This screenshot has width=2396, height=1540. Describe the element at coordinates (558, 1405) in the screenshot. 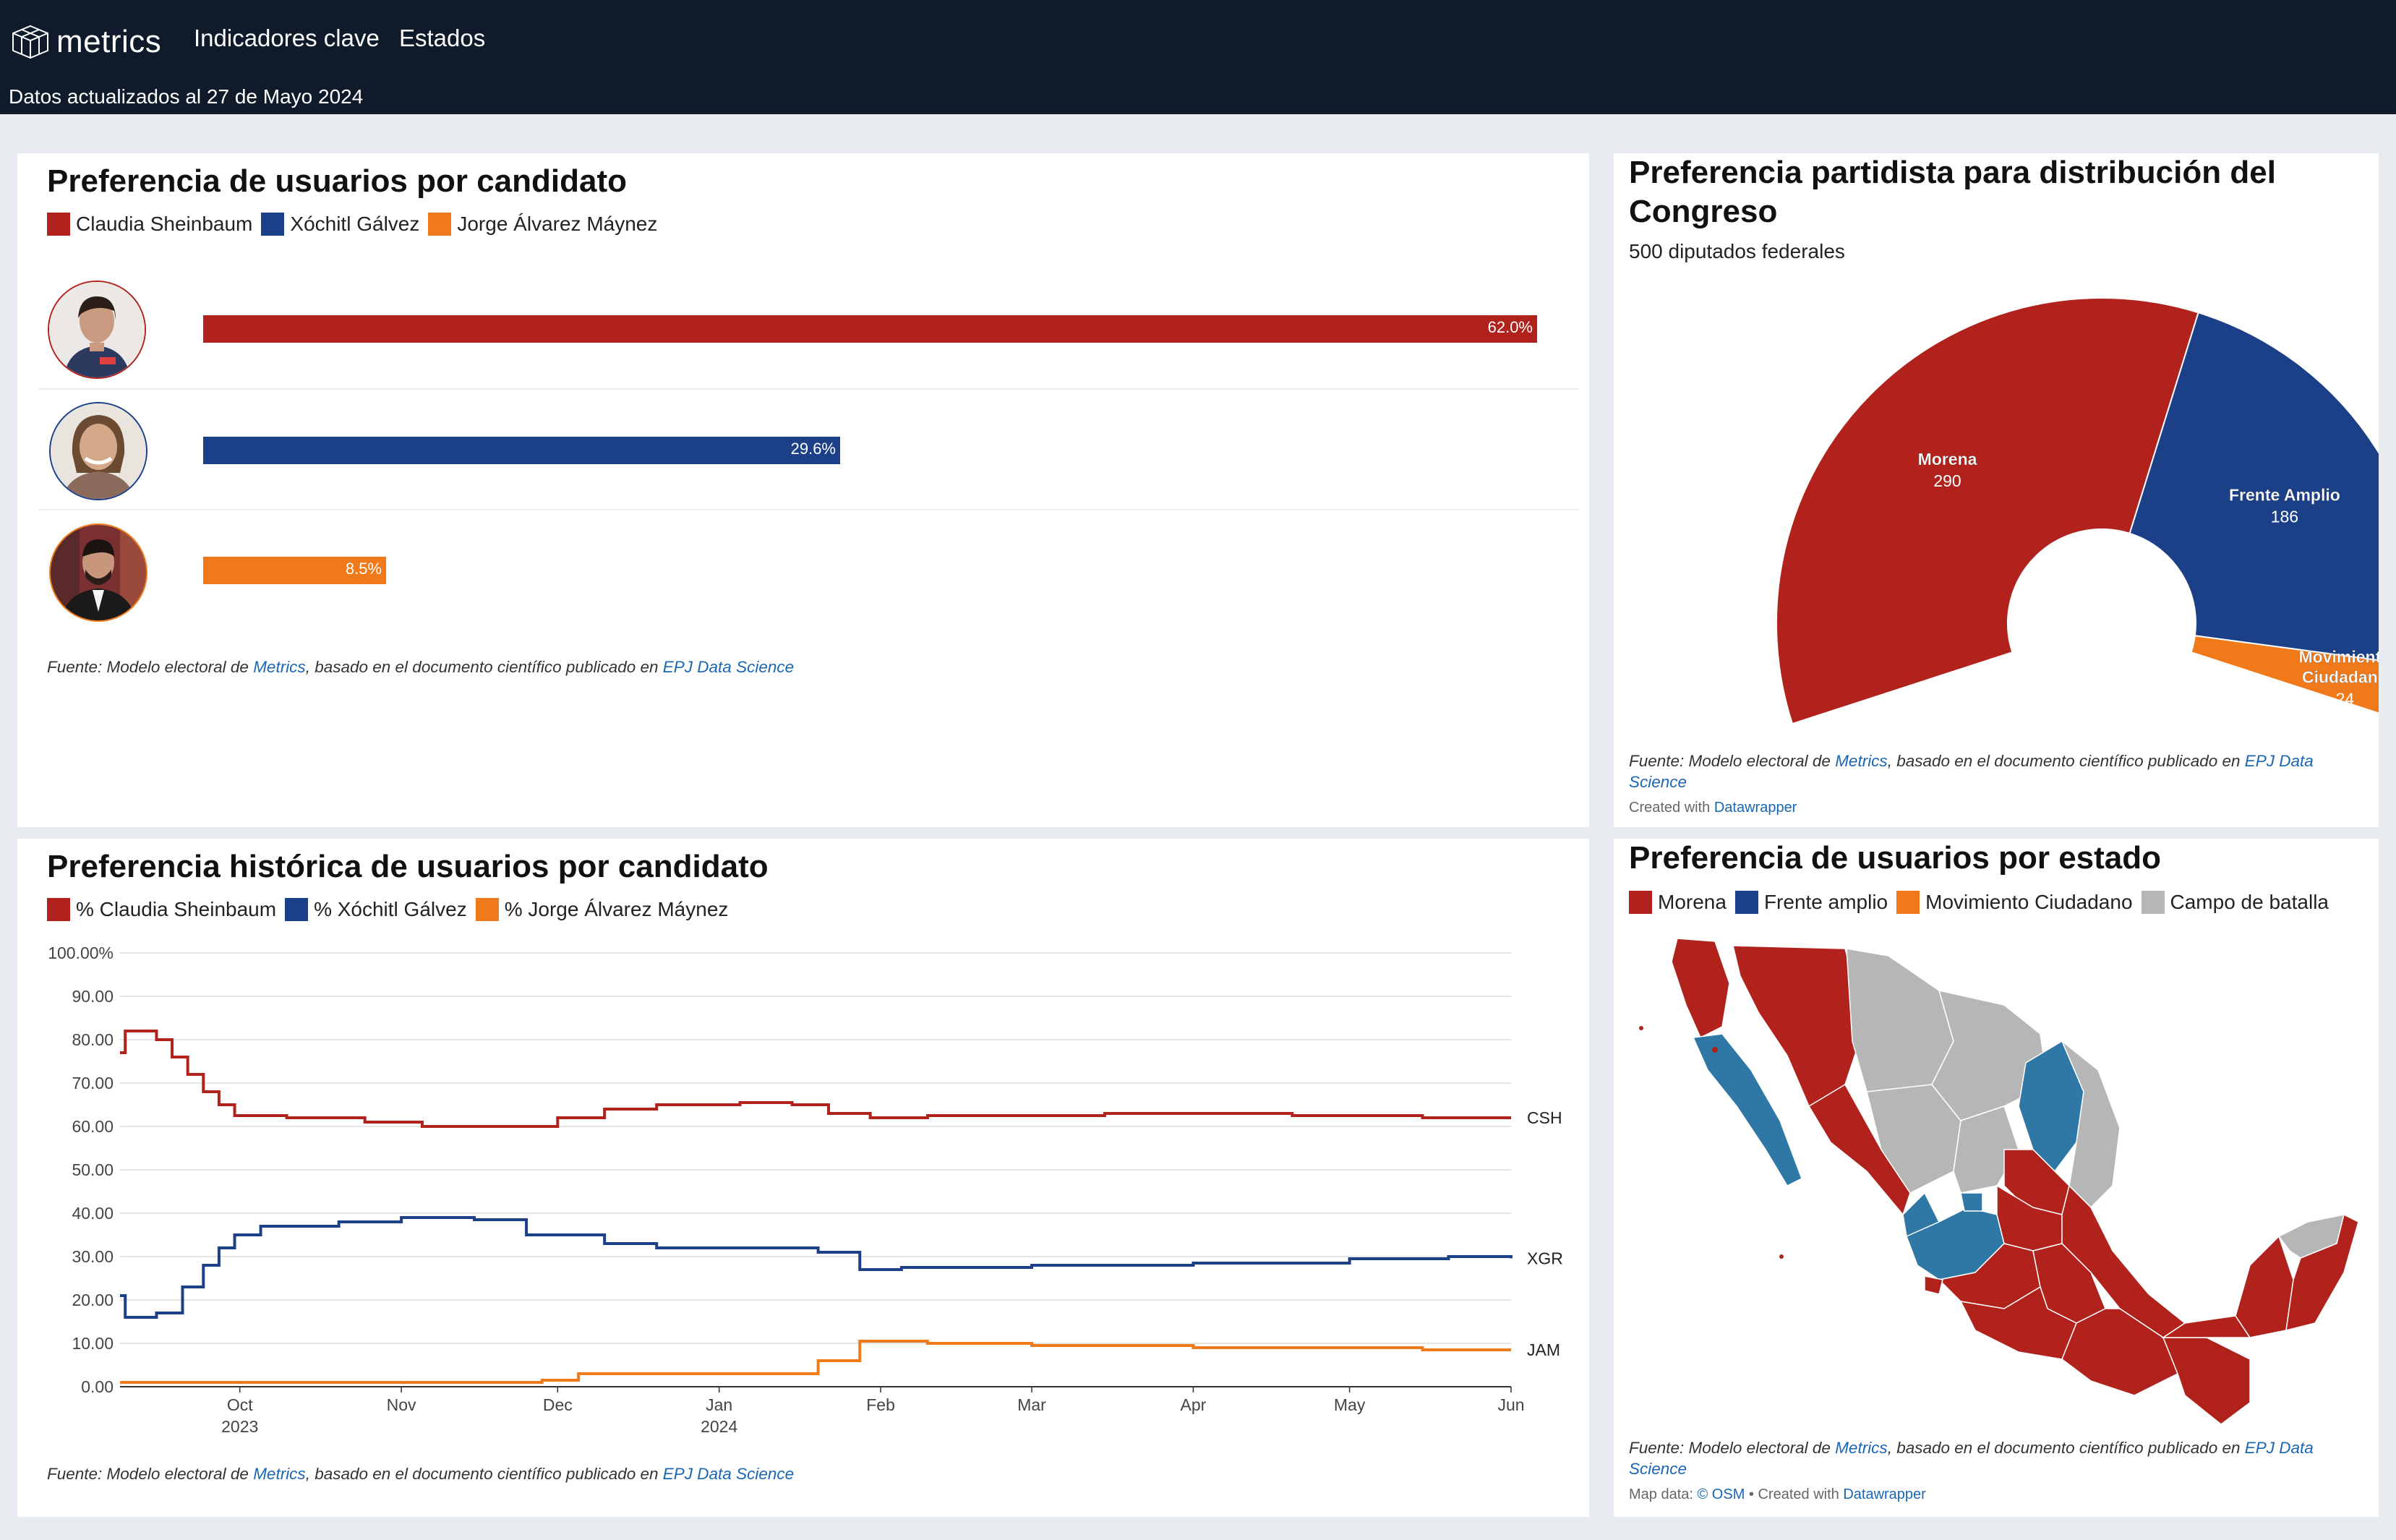

I see `x-tick-label: Dec` at that location.